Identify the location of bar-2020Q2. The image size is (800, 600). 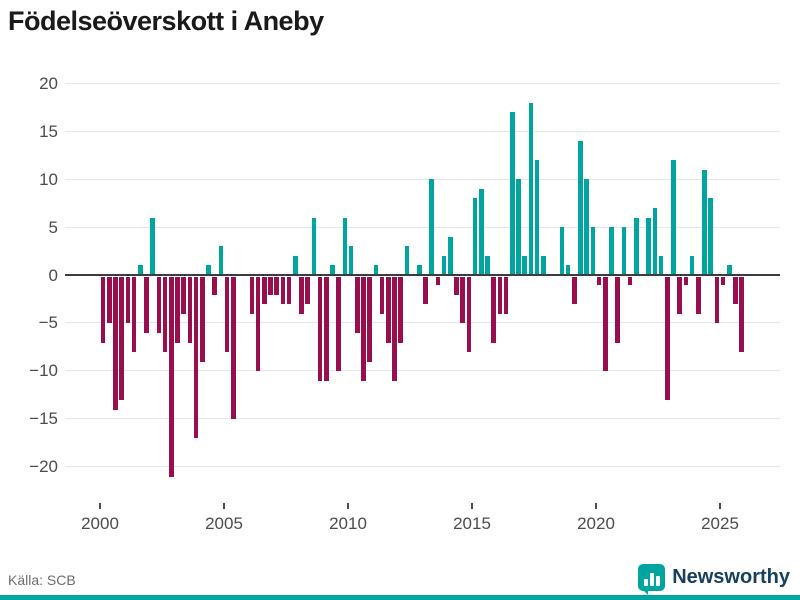
(605, 324).